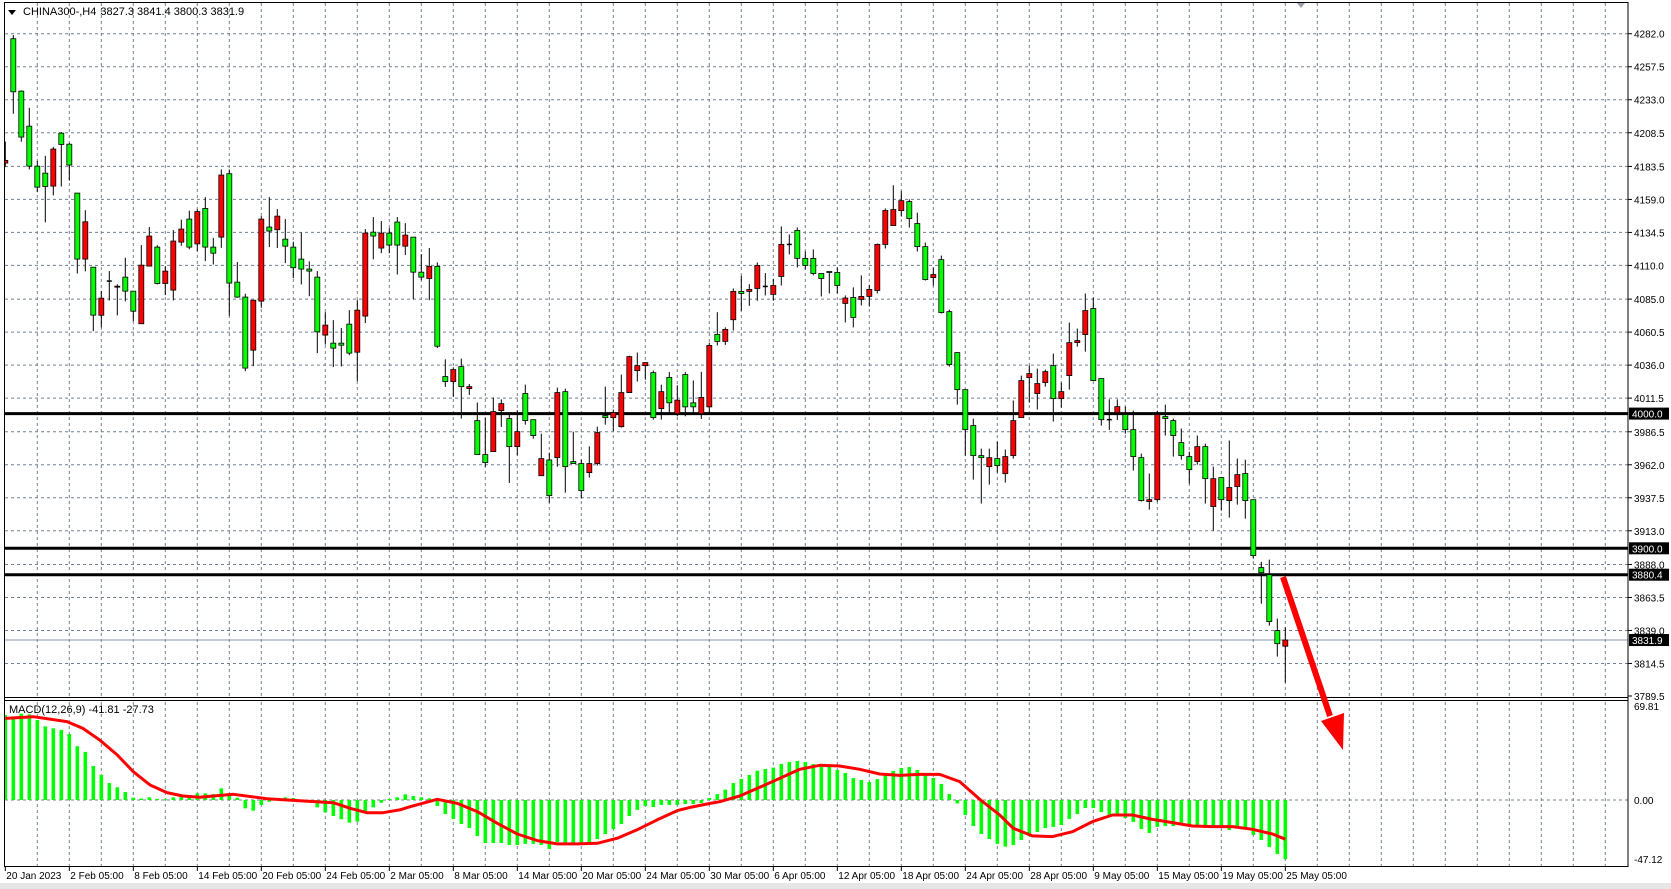 The image size is (1671, 889). I want to click on price-axis-label: 4183.5, so click(1649, 167).